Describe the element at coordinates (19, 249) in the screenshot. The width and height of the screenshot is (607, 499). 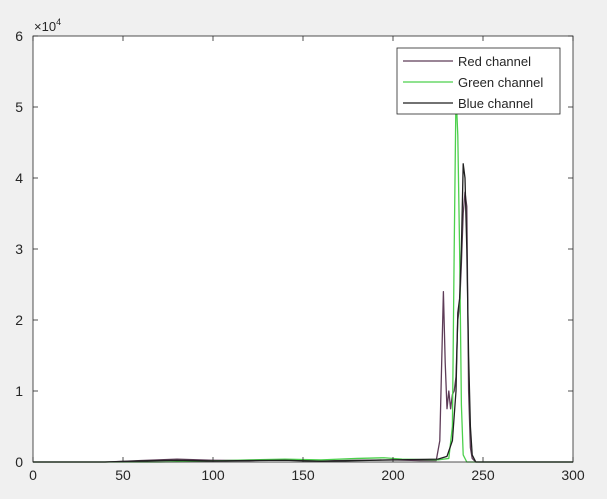
I see `y-tick-label: 3` at that location.